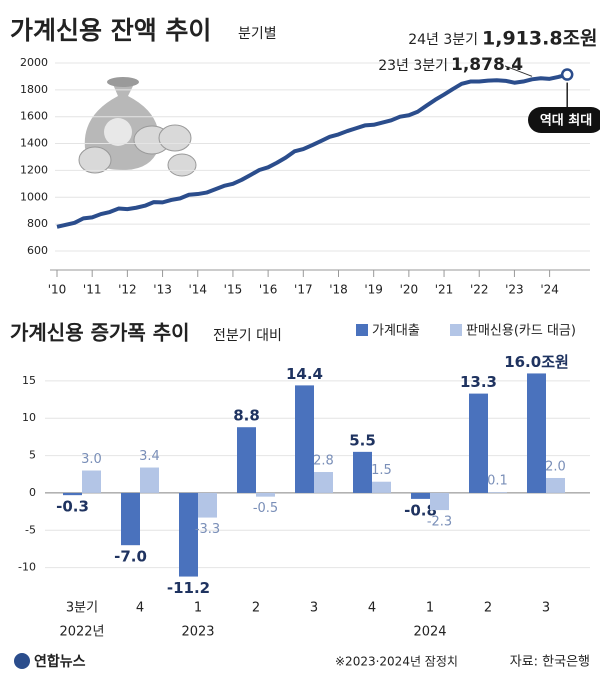 This screenshot has height=684, width=600. What do you see at coordinates (549, 290) in the screenshot?
I see `x-tick-label: '24` at bounding box center [549, 290].